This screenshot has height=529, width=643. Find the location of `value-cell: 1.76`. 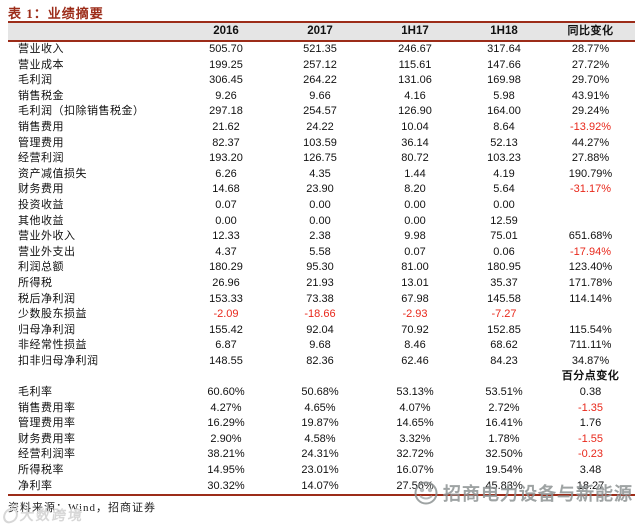

value-cell: 1.76 is located at coordinates (590, 423).